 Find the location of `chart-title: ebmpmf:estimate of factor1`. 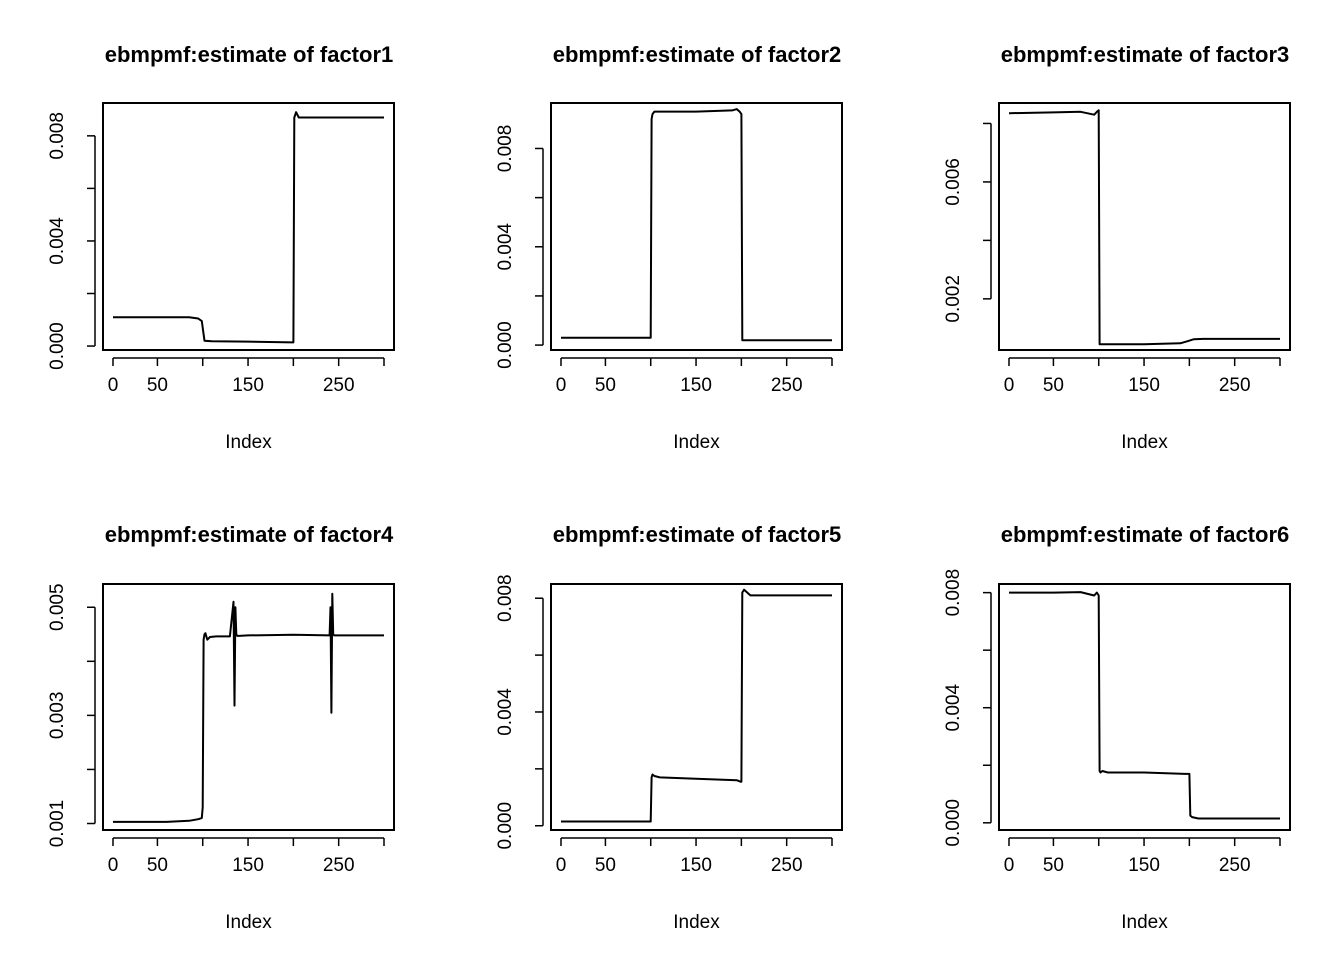

chart-title: ebmpmf:estimate of factor1 is located at coordinates (249, 54).